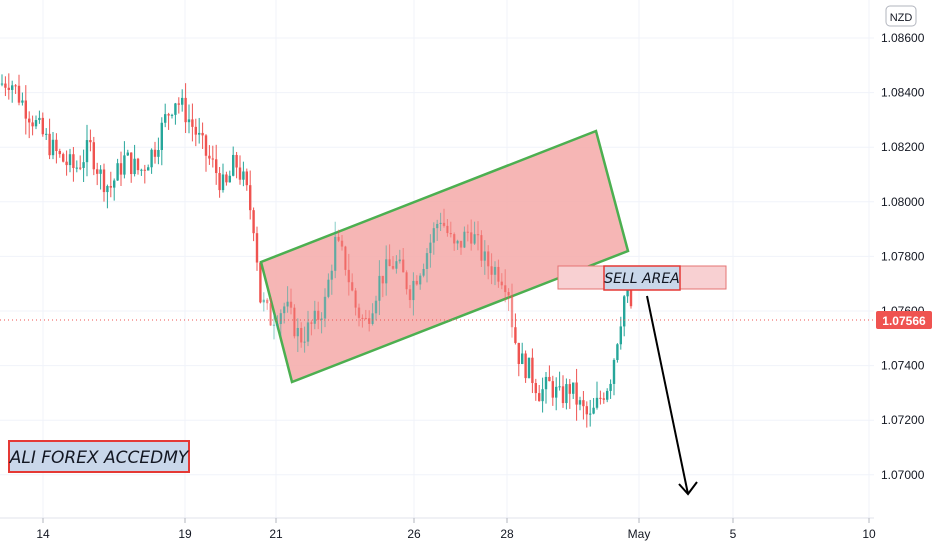 This screenshot has width=932, height=555. I want to click on sell-area-label-box, so click(642, 278).